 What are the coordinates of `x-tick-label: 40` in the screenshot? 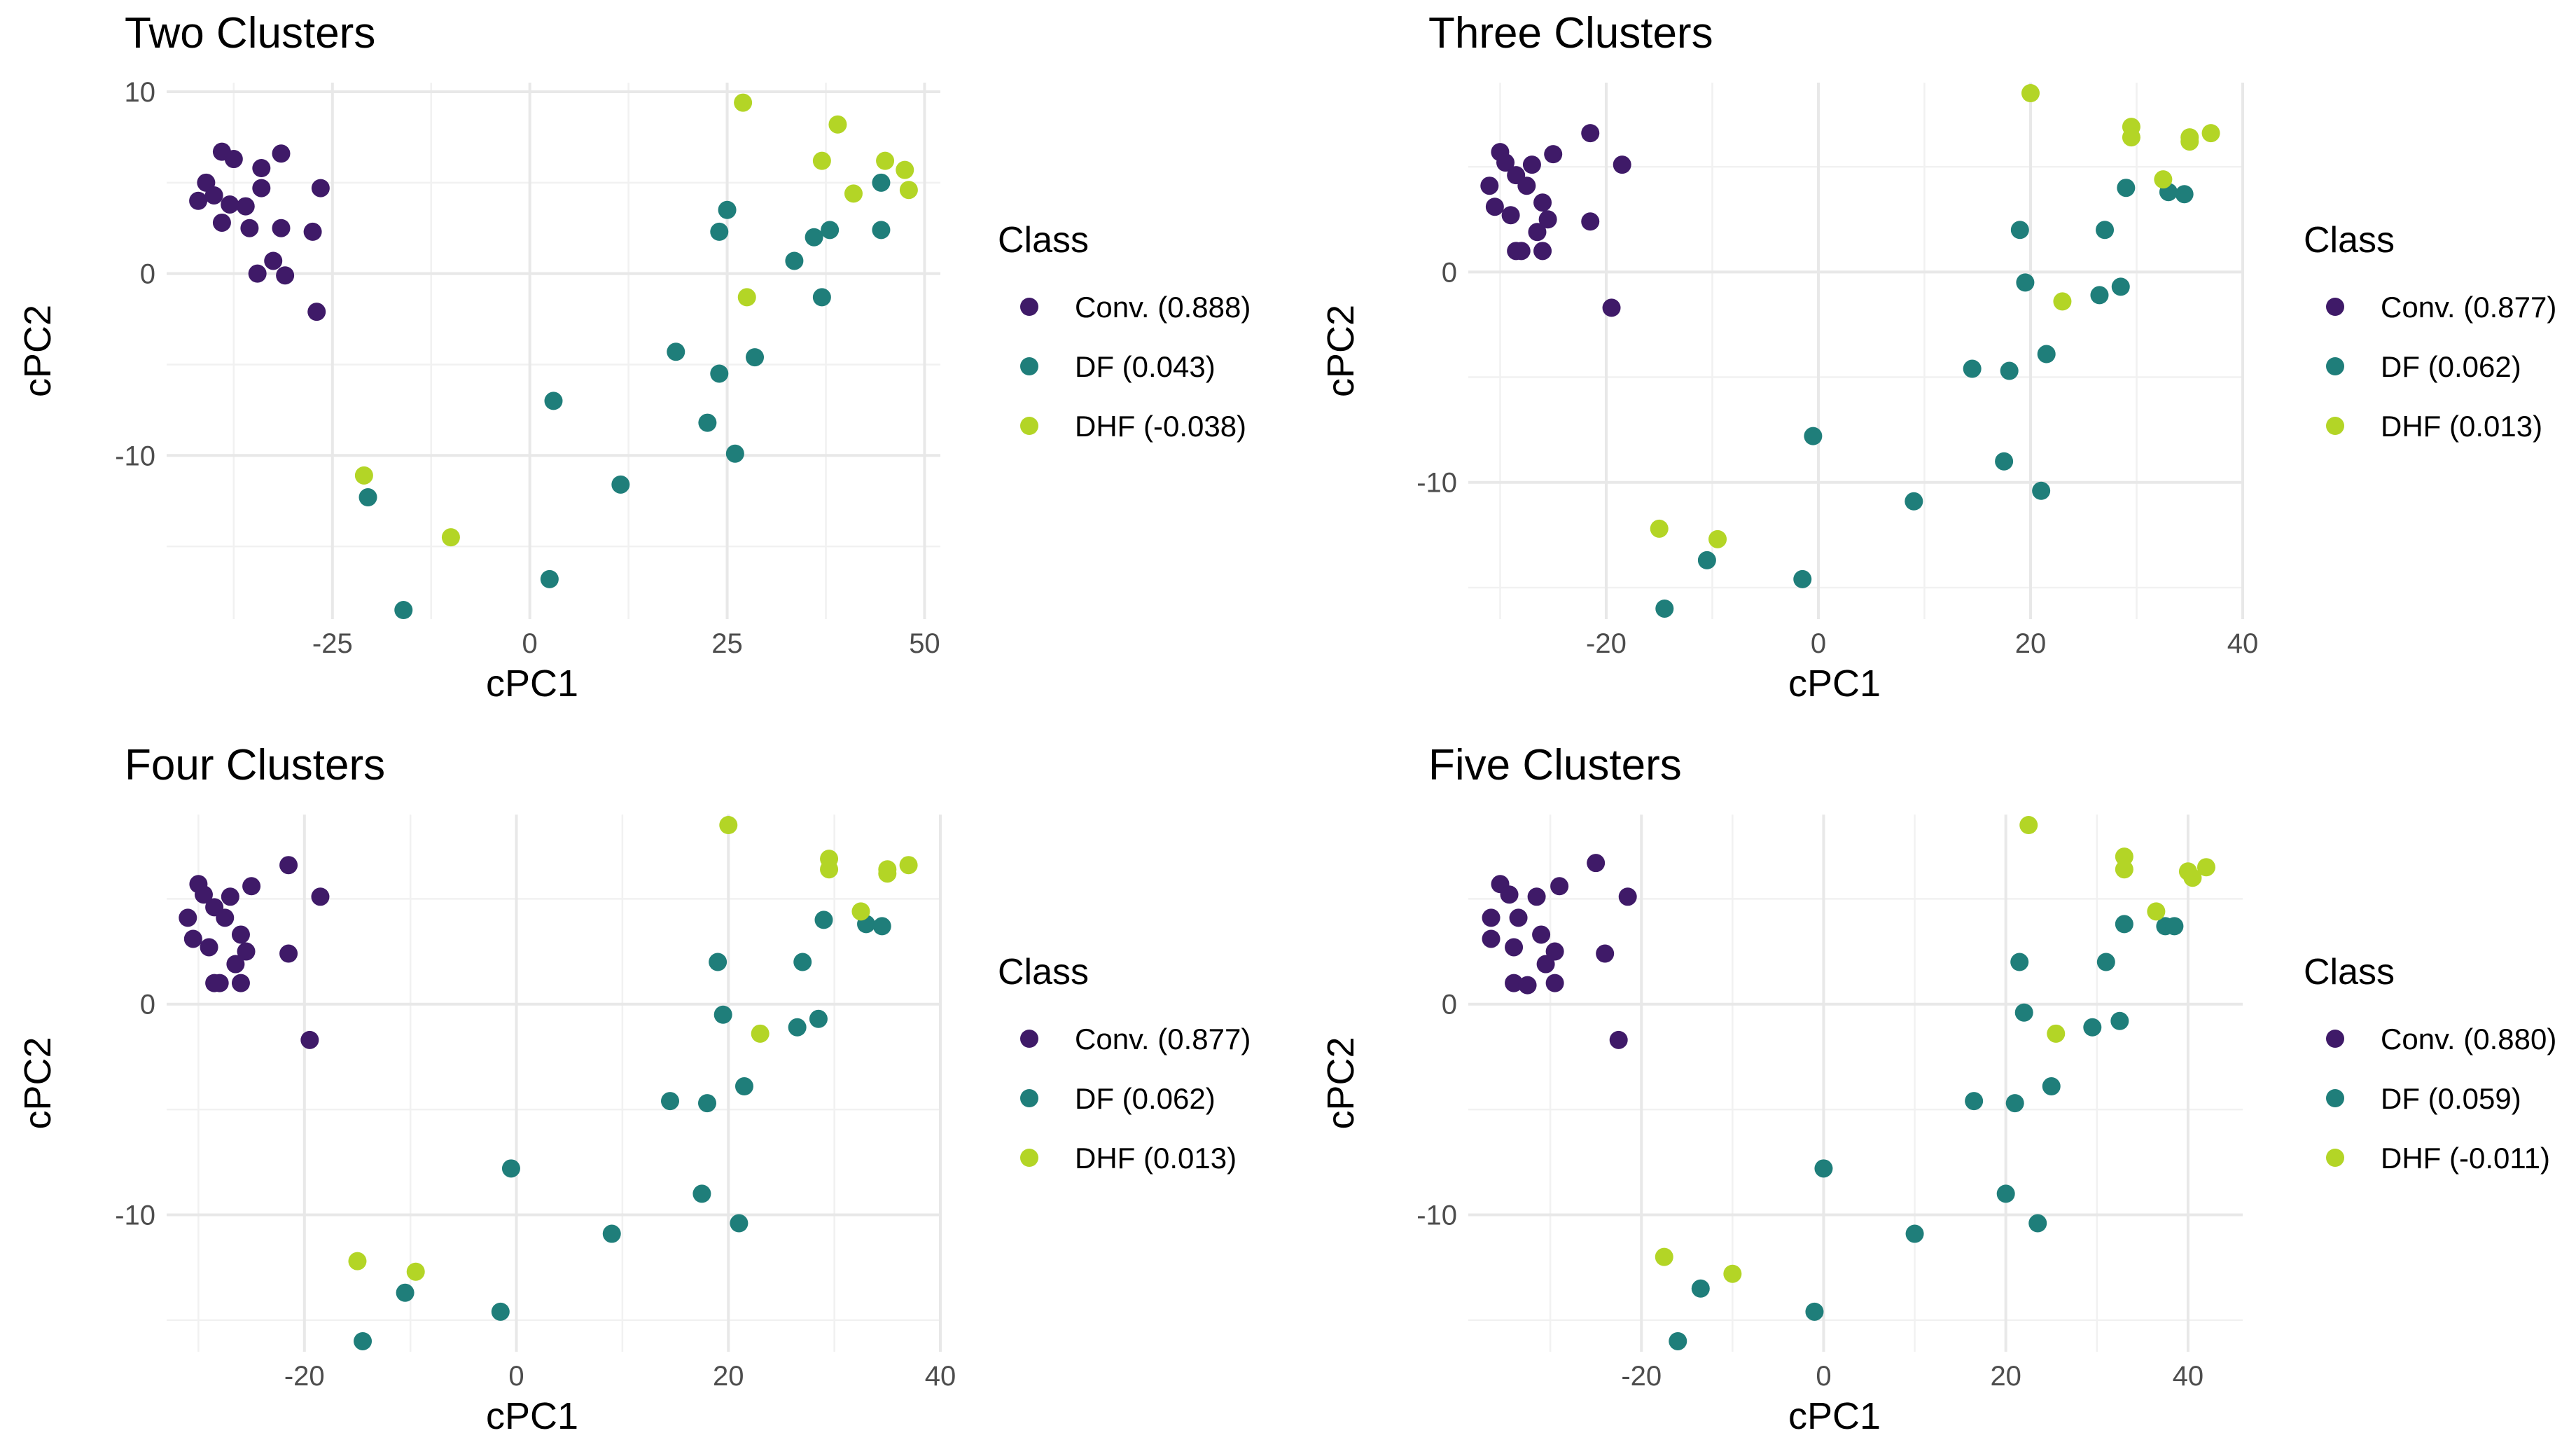 It's located at (940, 1376).